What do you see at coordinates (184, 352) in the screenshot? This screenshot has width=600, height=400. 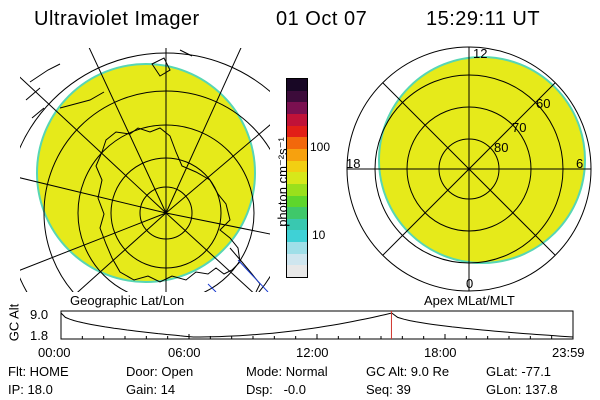 I see `altitude-xtick-1: 06:00` at bounding box center [184, 352].